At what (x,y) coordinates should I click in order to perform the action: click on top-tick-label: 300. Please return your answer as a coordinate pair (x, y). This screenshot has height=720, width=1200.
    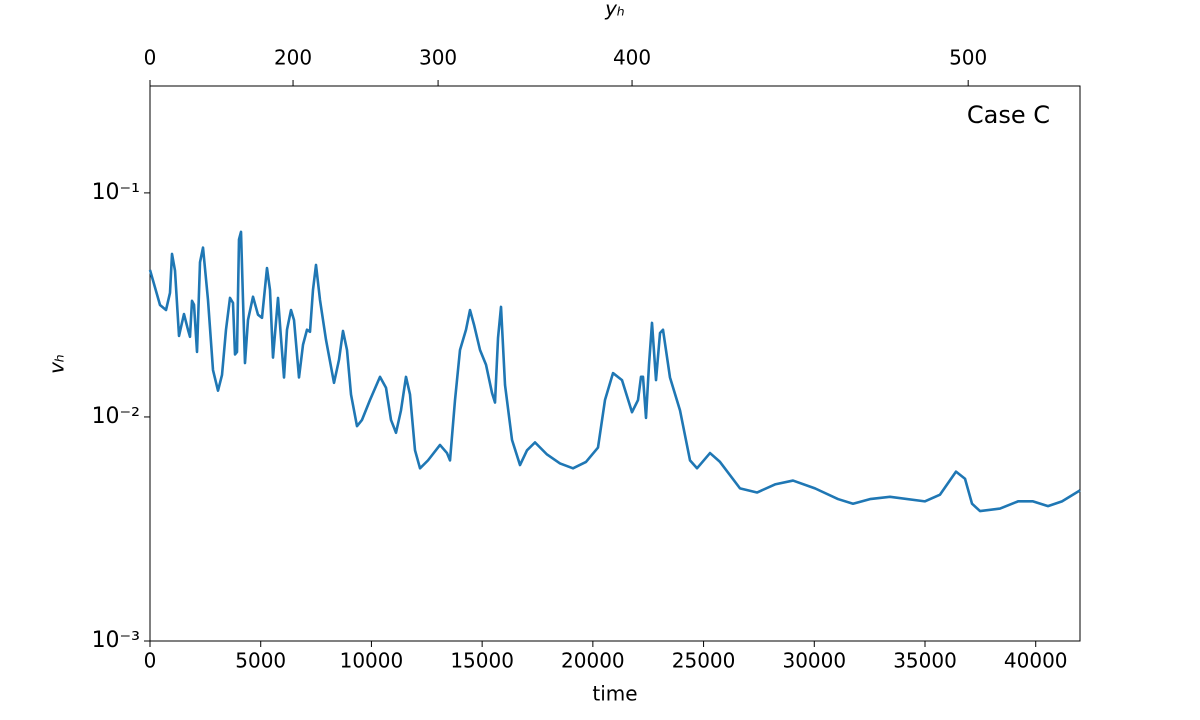
    Looking at the image, I should click on (438, 58).